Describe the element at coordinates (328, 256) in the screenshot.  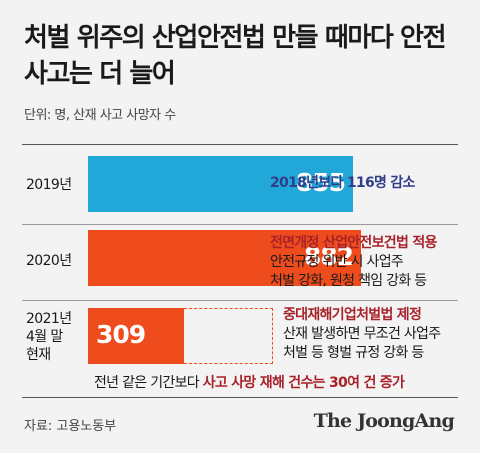
I see `value-label-2020: 882` at that location.